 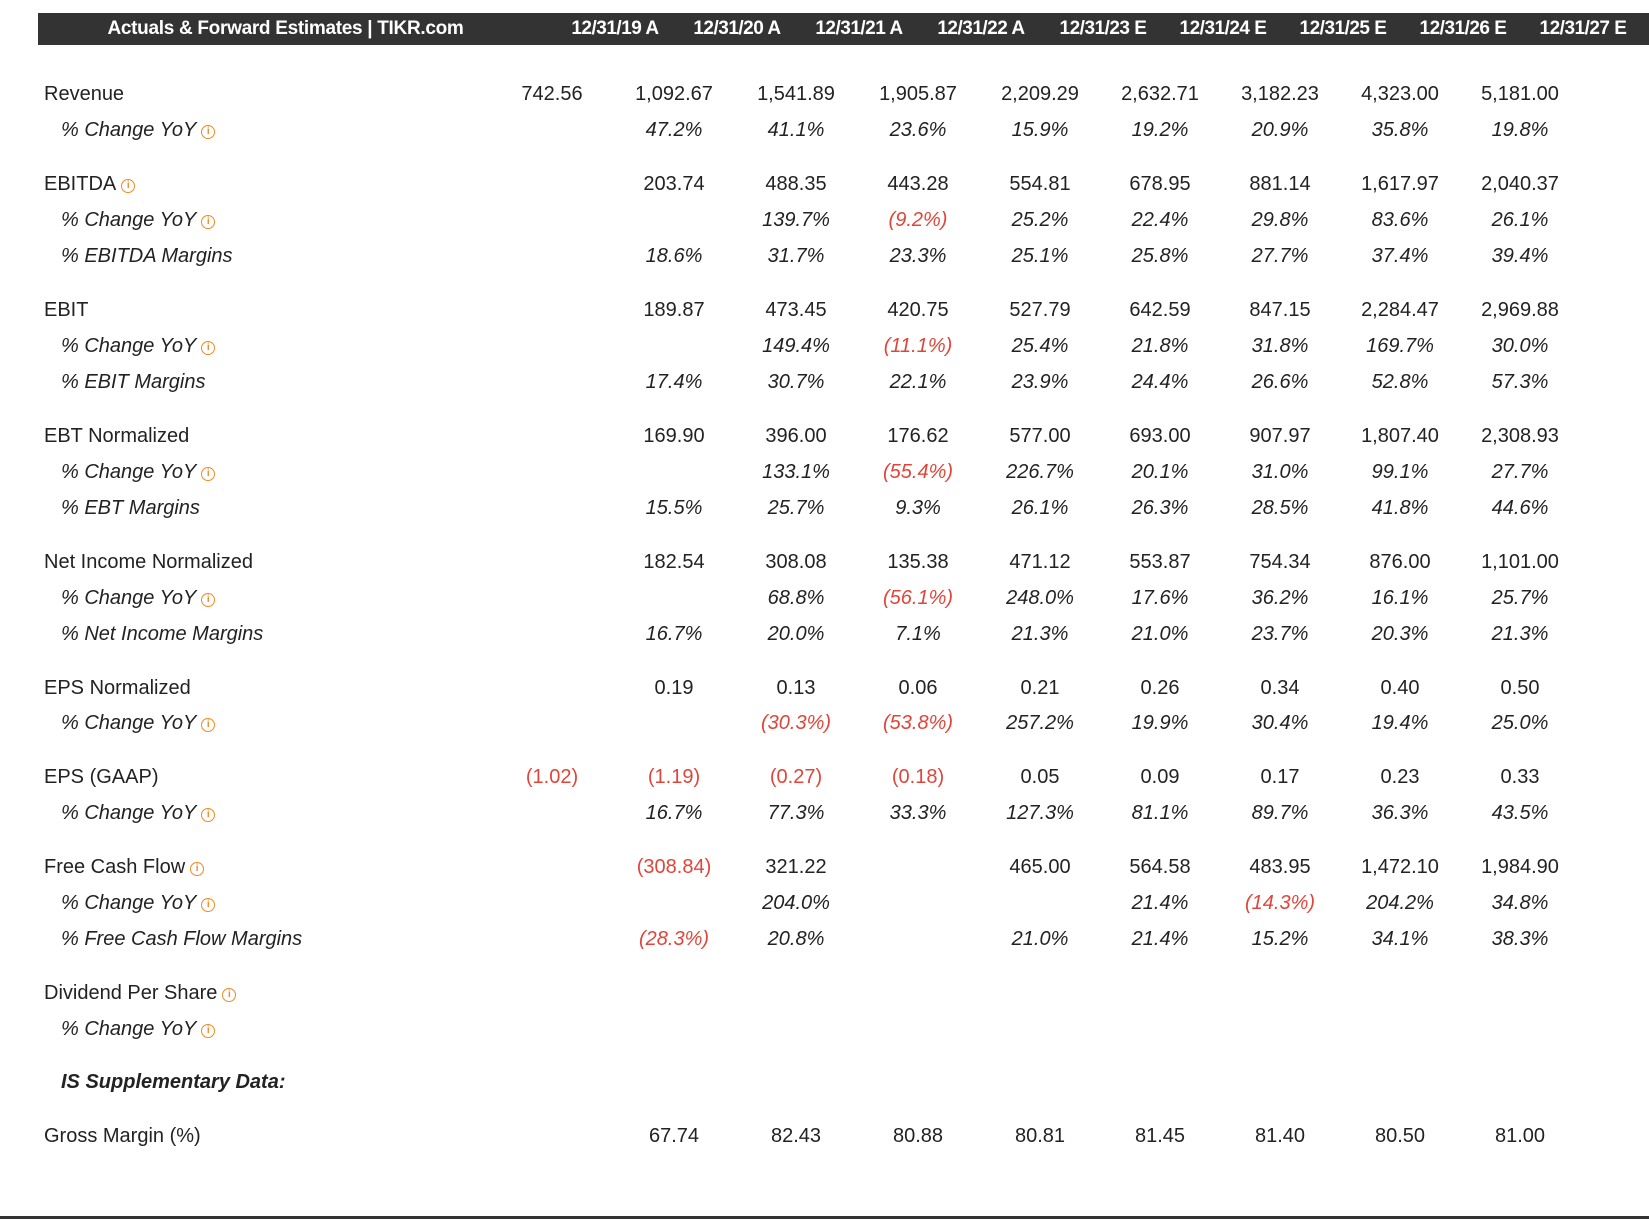 What do you see at coordinates (796, 436) in the screenshot?
I see `table-cell: 396.00` at bounding box center [796, 436].